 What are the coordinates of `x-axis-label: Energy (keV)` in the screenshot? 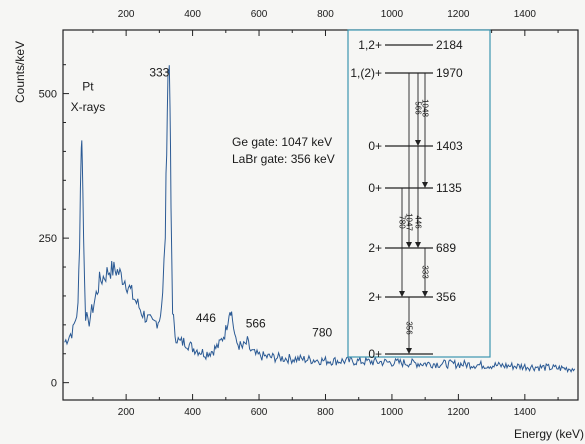 It's located at (549, 434).